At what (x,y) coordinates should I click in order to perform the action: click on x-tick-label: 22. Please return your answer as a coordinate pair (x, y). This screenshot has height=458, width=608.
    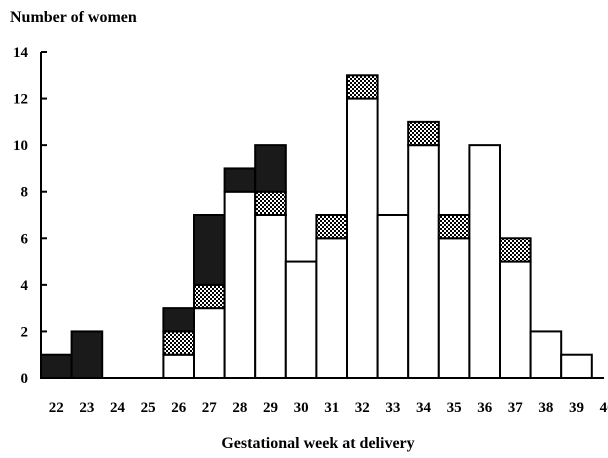
    Looking at the image, I should click on (56, 408).